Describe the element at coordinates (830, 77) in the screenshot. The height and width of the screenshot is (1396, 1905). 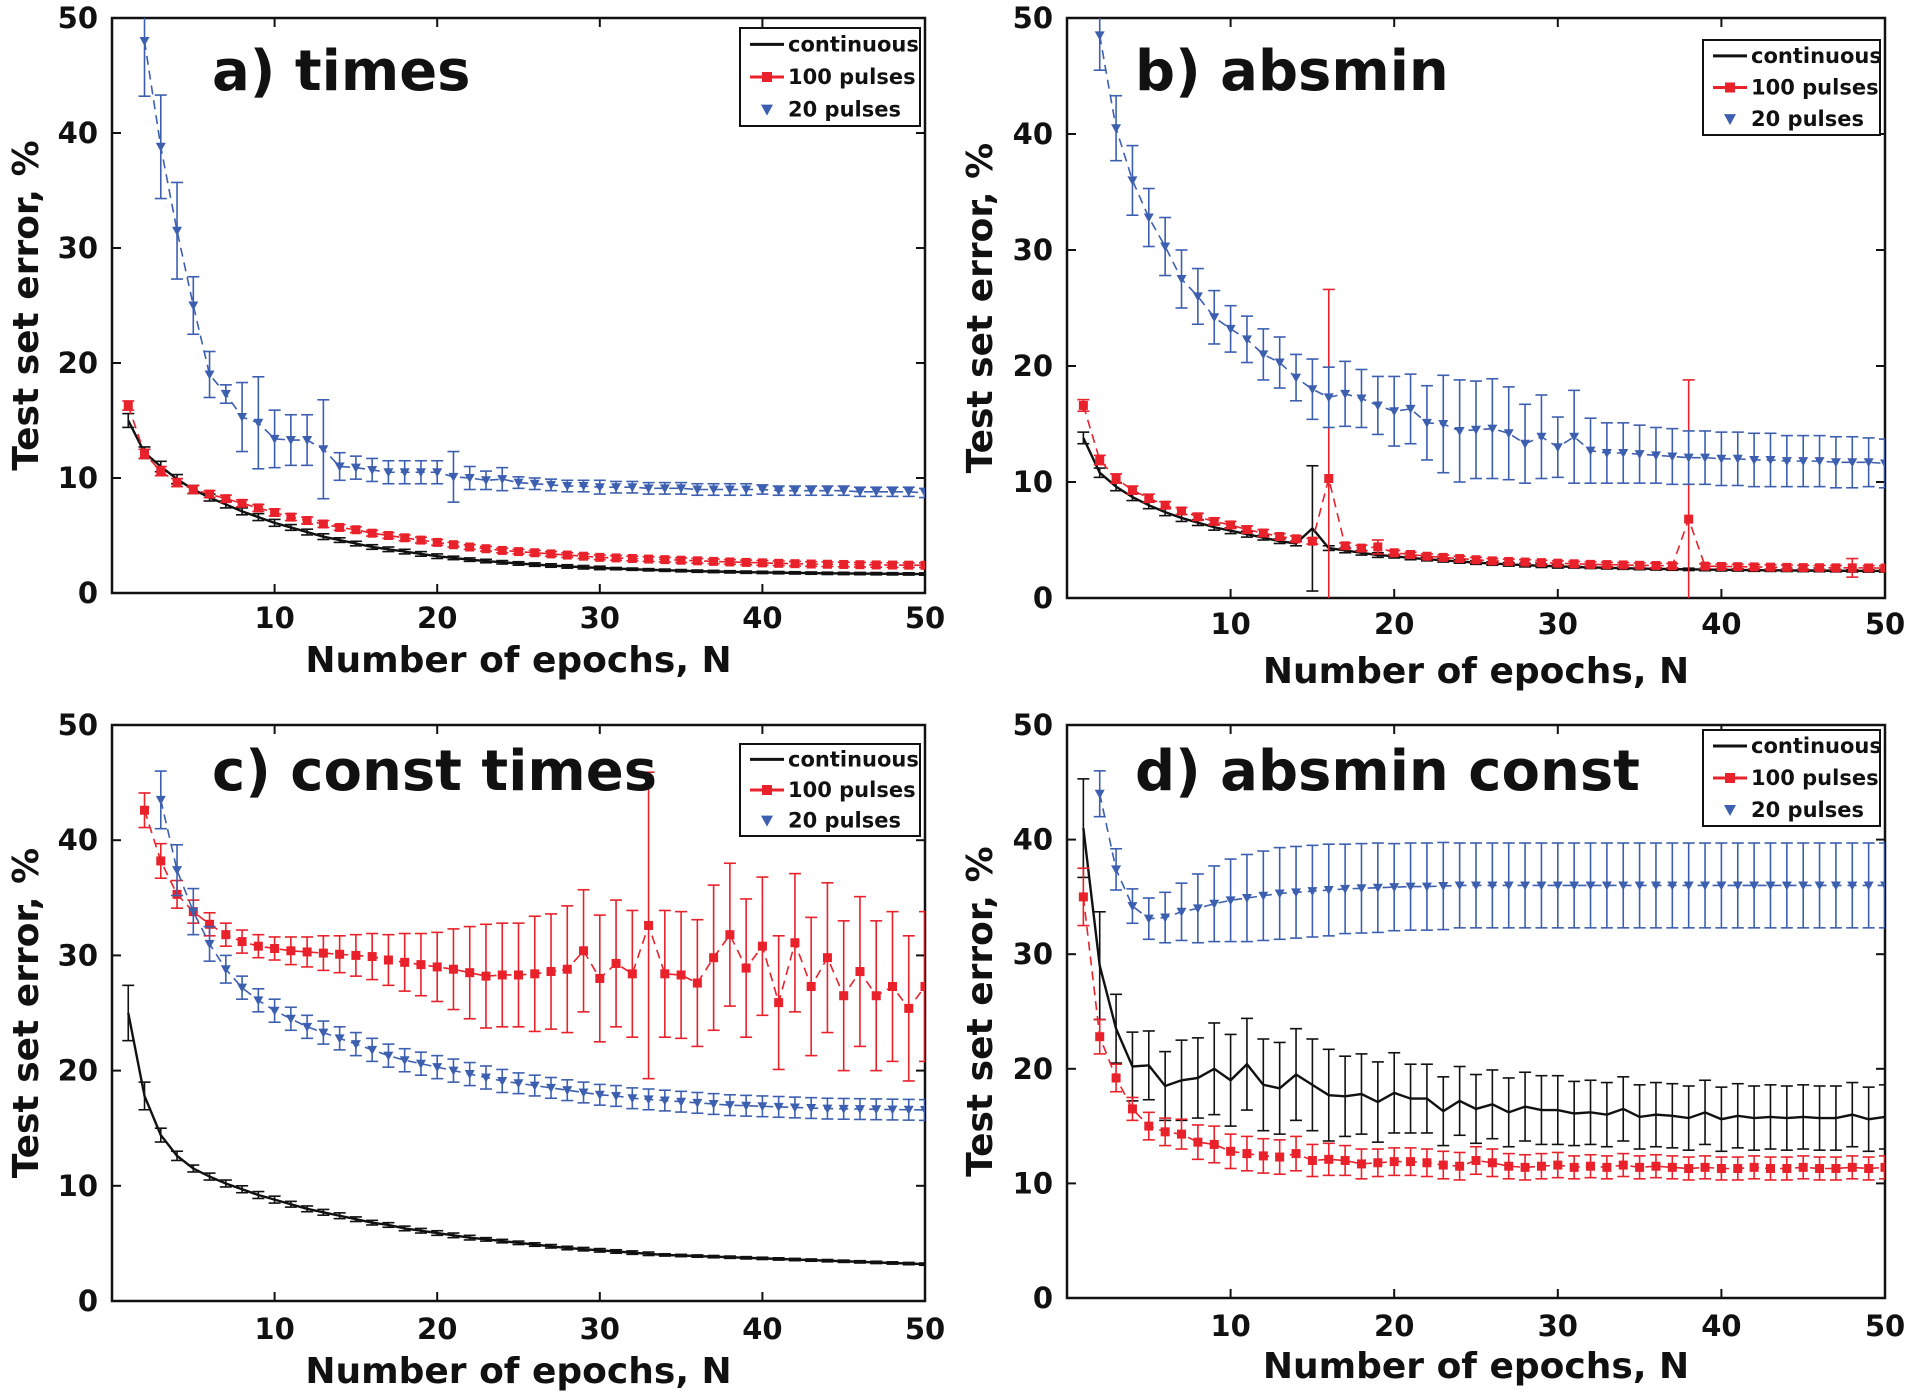
I see `legend: continuous 100 pulses 20 pulses` at that location.